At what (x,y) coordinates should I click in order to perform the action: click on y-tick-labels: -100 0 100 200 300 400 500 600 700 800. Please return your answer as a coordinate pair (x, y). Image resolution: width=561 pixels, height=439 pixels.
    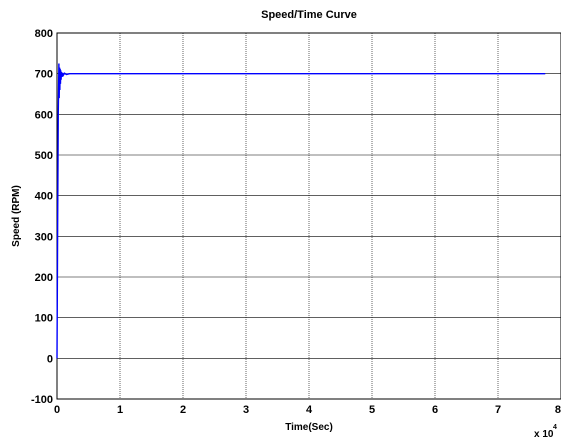
    Looking at the image, I should click on (42, 217).